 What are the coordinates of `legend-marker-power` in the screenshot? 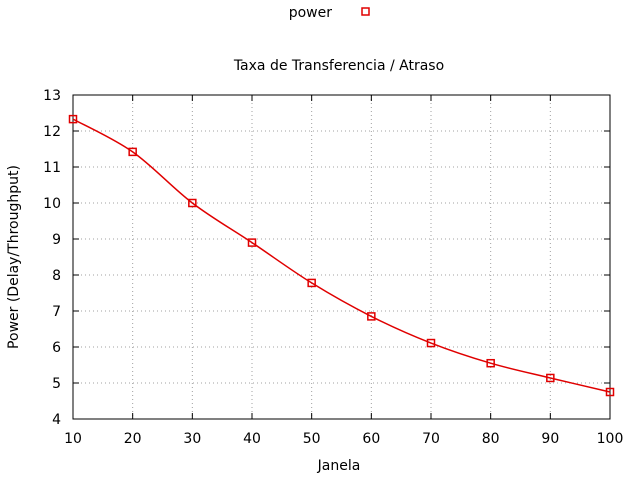 It's located at (365, 11).